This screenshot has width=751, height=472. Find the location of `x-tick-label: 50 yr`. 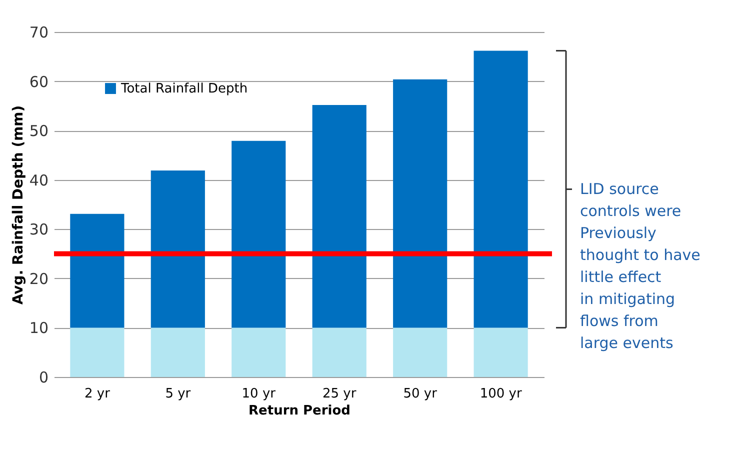

x-tick-label: 50 yr is located at coordinates (420, 394).